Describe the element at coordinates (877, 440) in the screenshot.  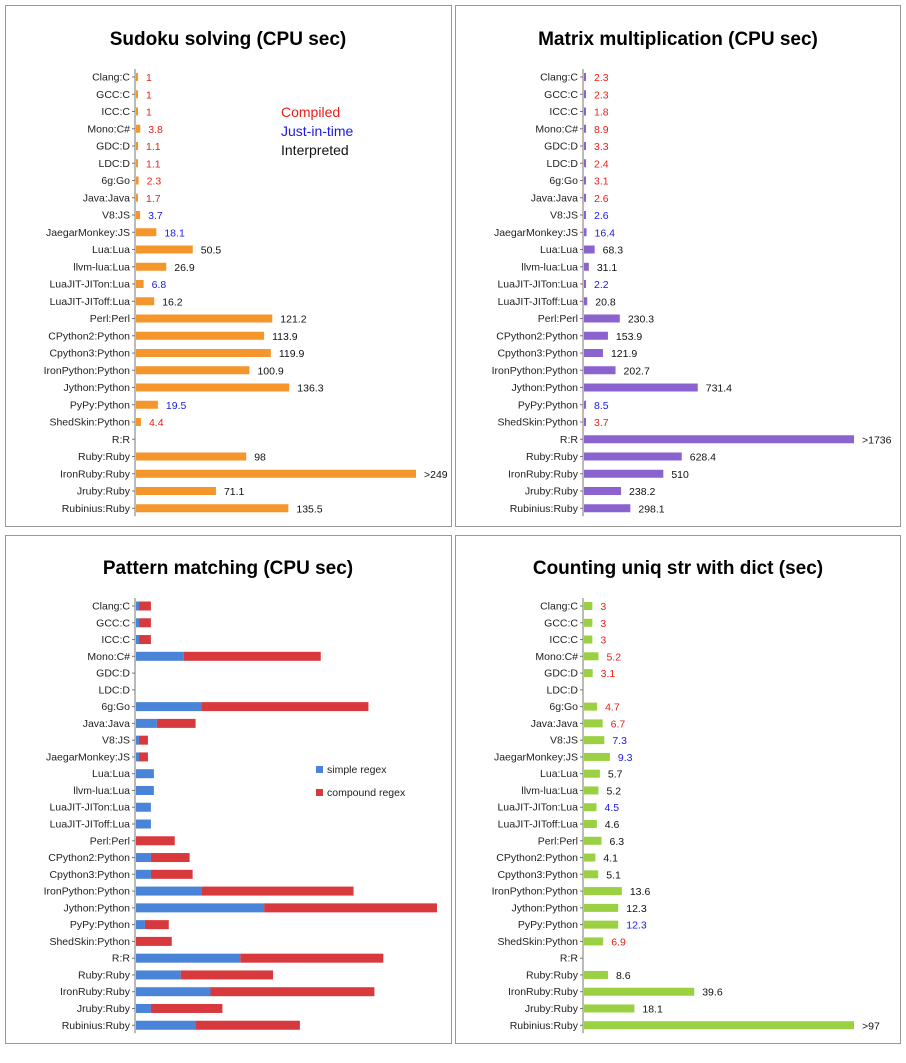
I see `matrix-value-label-r-r: >1736` at that location.